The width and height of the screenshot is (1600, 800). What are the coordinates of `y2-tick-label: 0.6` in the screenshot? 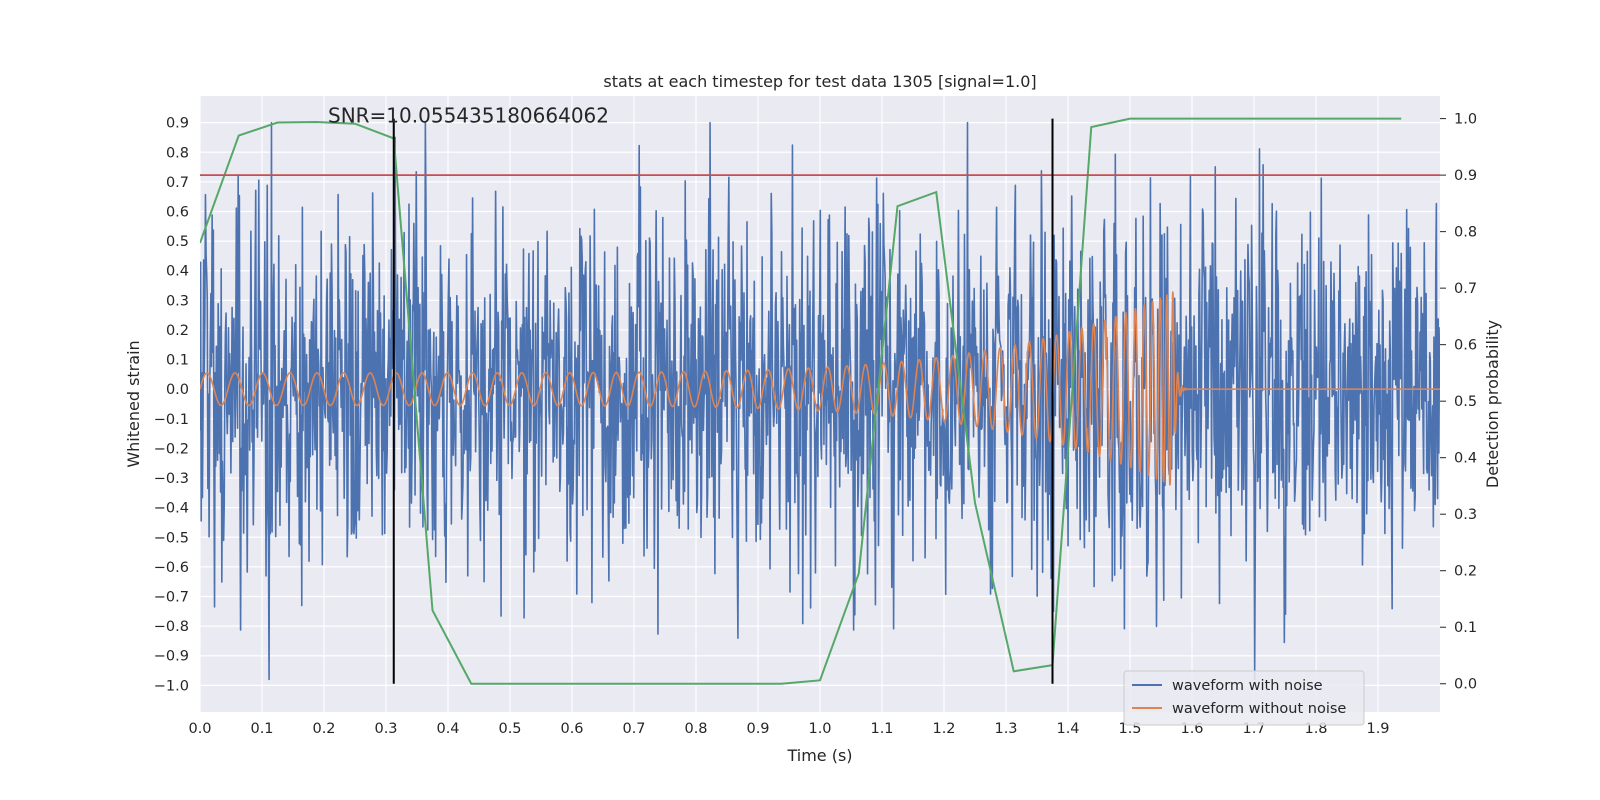 It's located at (1465, 346).